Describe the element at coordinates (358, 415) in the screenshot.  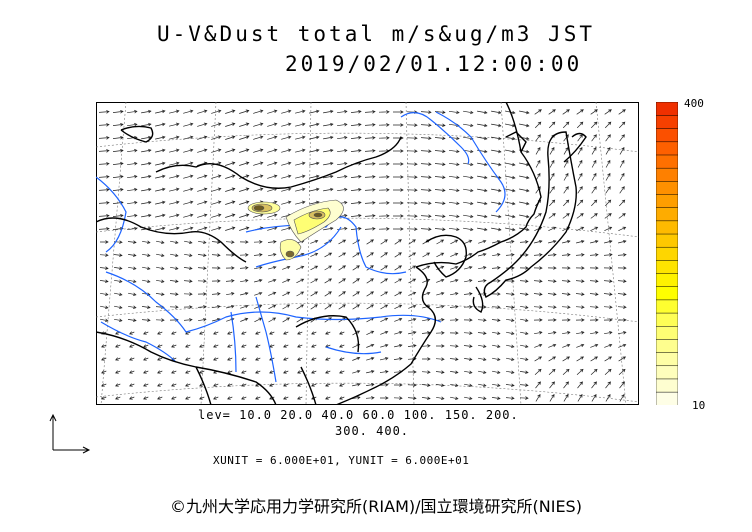
I see `contour-levels-line1: lev= 10.0 20.0 40.0 60.0 100. 150. 200.` at that location.